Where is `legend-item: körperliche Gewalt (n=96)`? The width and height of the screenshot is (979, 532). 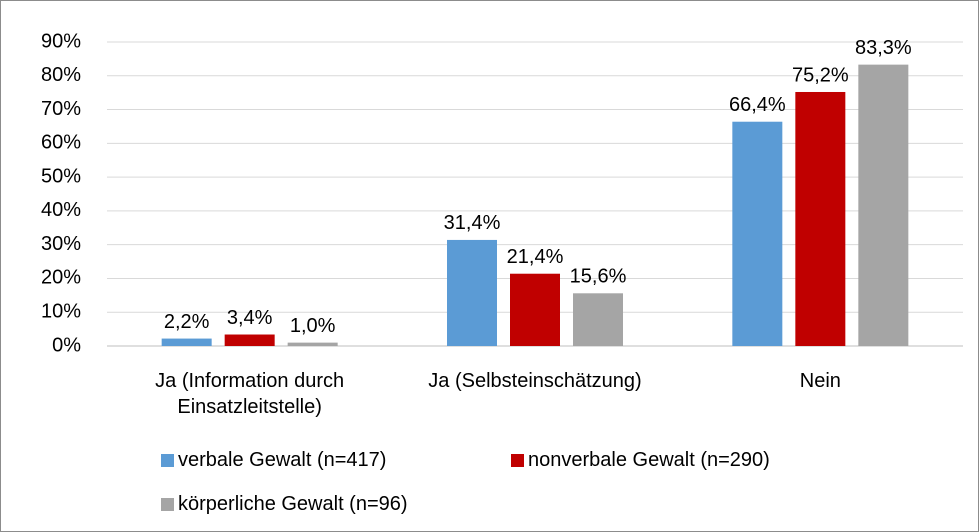 legend-item: körperliche Gewalt (n=96) is located at coordinates (284, 504).